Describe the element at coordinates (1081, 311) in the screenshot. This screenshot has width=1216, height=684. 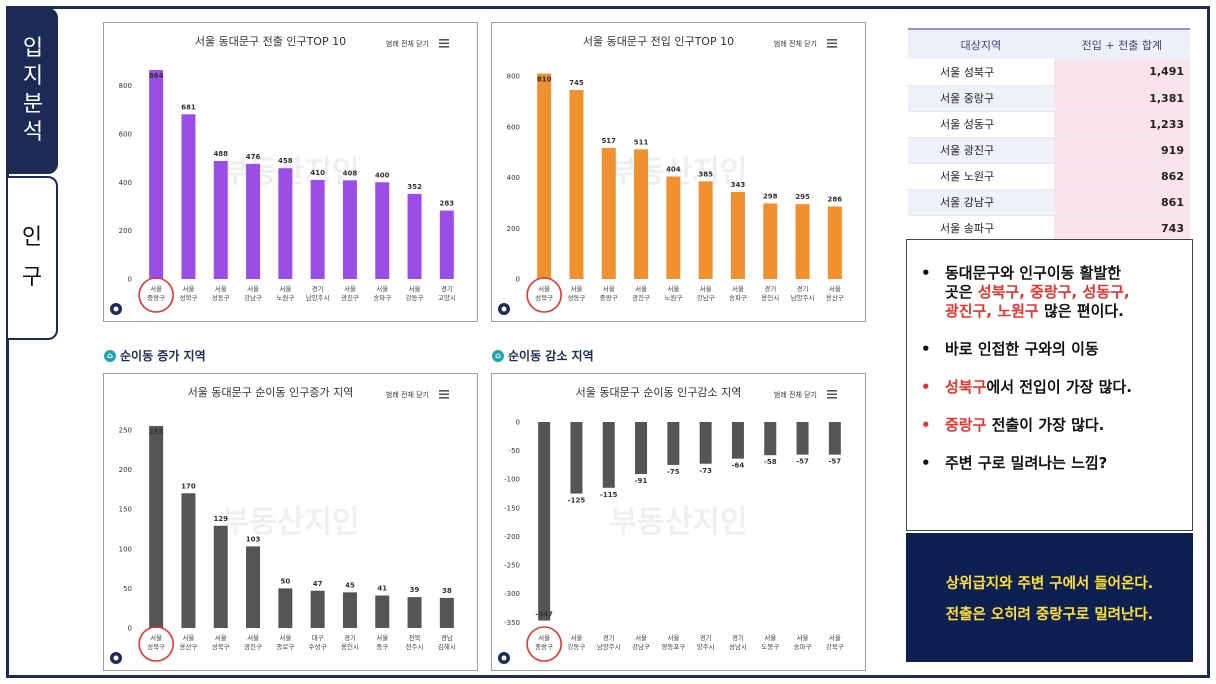
I see `bullet-text: 많은 편이다.` at that location.